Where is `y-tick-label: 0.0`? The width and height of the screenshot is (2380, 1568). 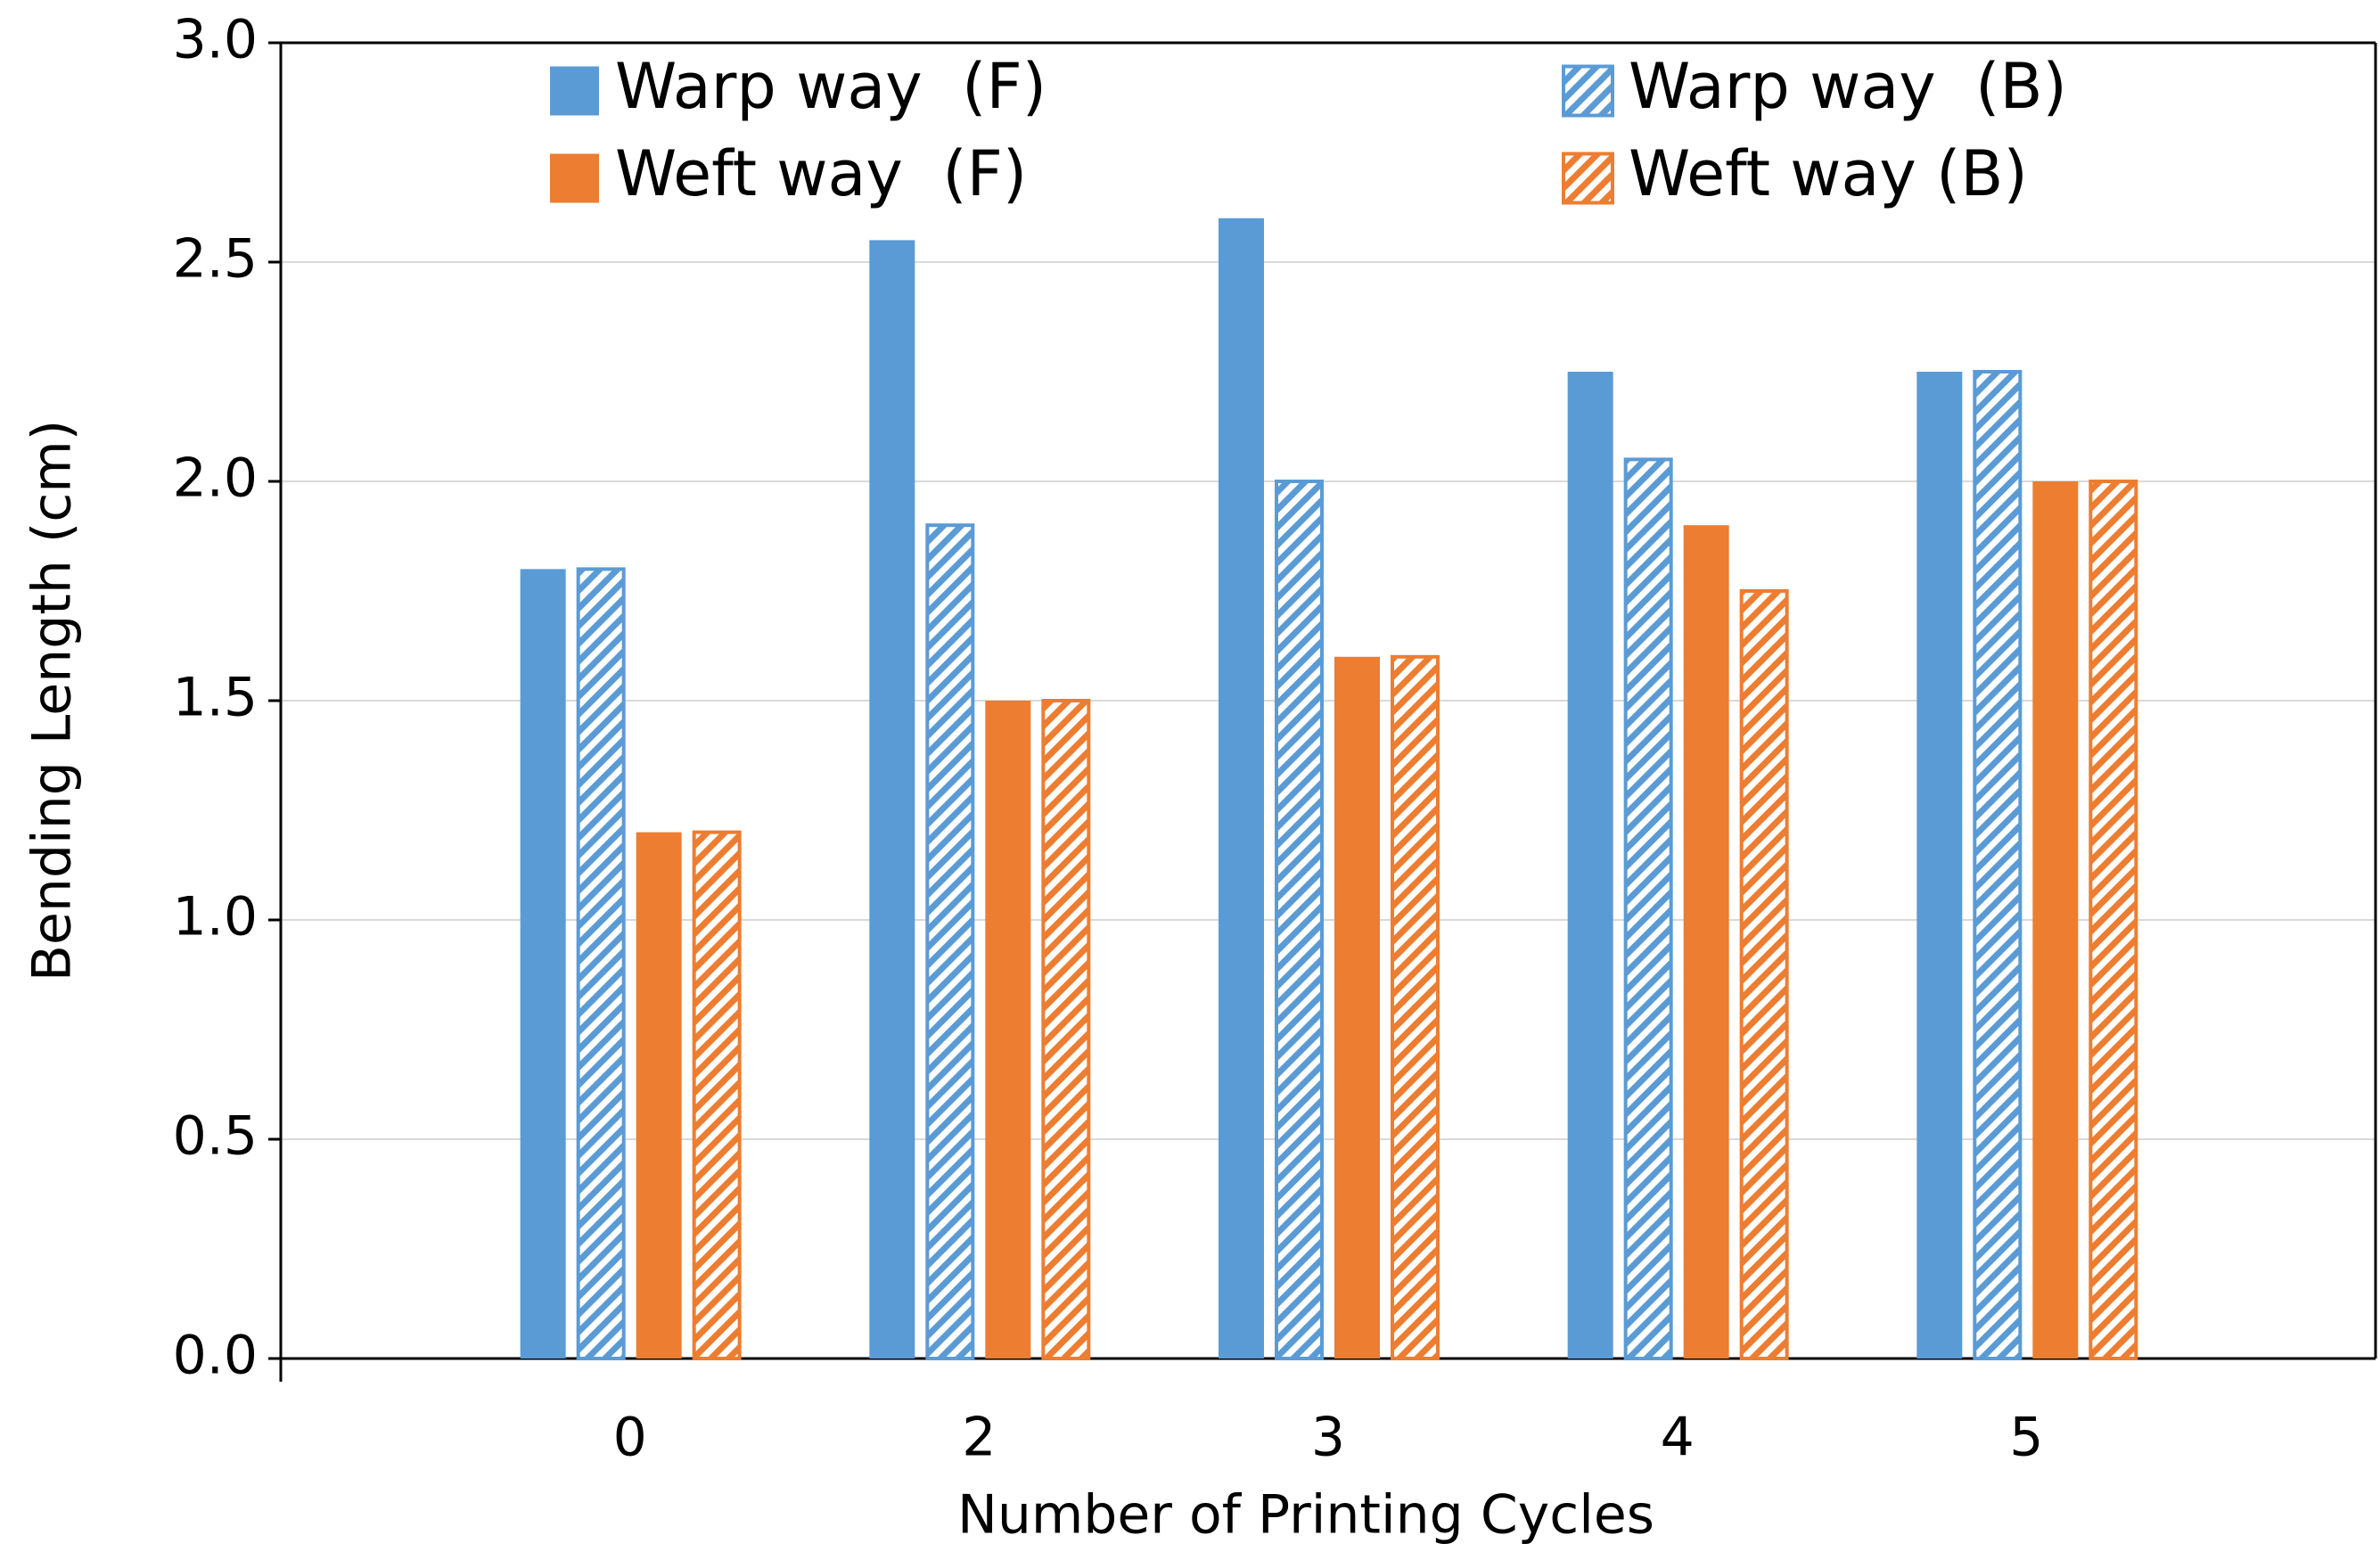
y-tick-label: 0.0 is located at coordinates (215, 1356).